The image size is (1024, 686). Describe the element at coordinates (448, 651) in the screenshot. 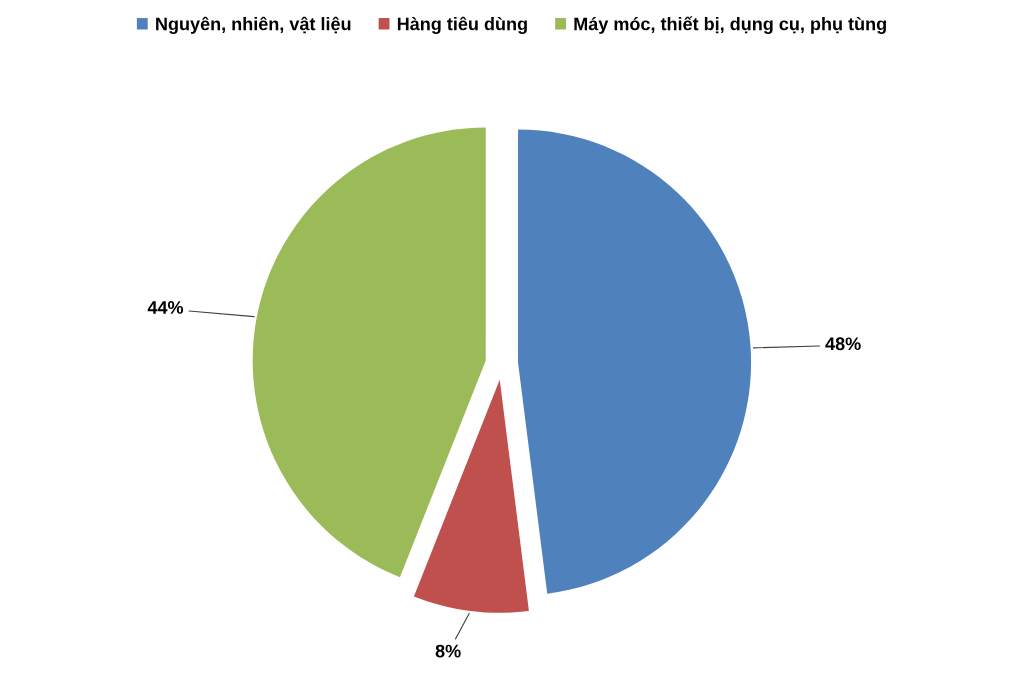

I see `data-label: 8%` at that location.